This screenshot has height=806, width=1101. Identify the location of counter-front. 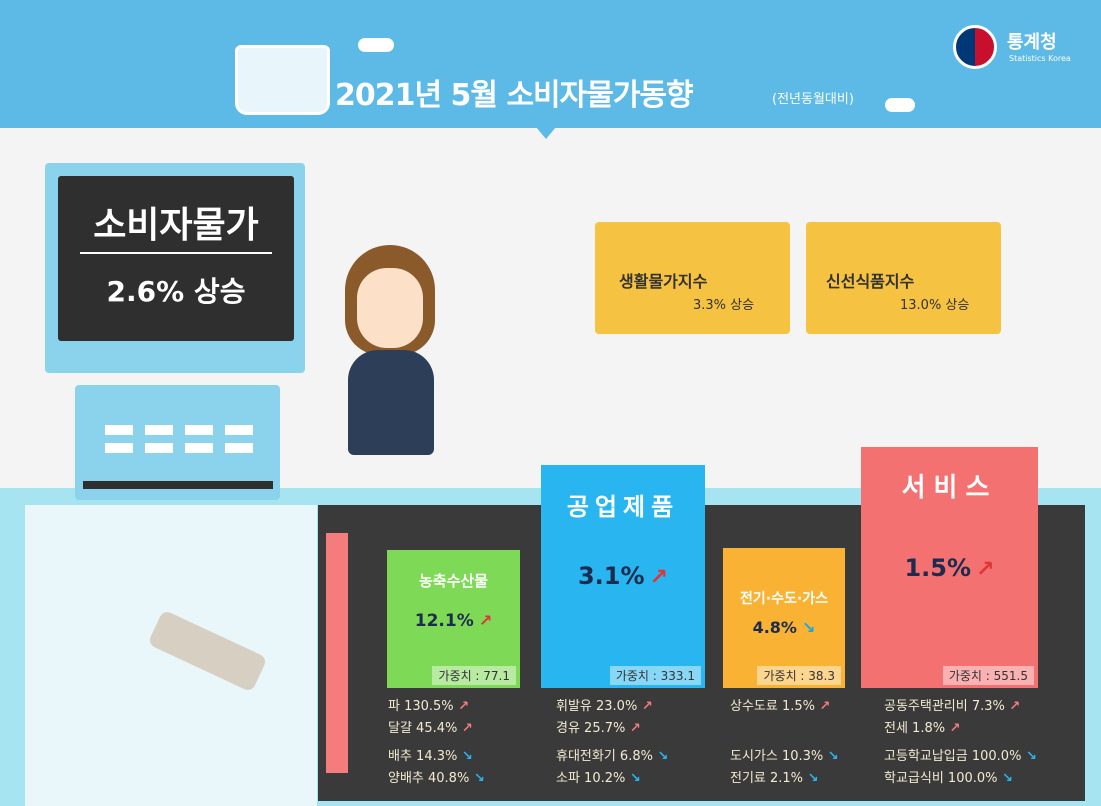
(171, 655).